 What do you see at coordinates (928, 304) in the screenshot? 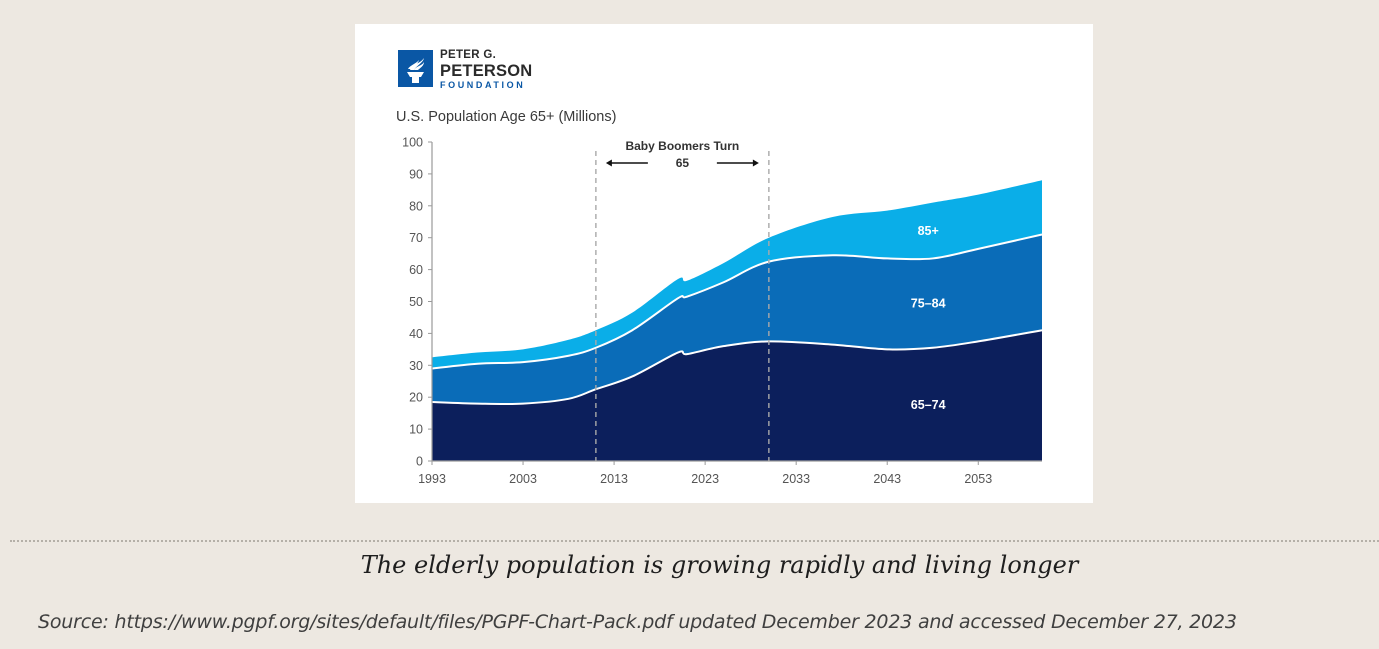
I see `series-label: 75–84` at bounding box center [928, 304].